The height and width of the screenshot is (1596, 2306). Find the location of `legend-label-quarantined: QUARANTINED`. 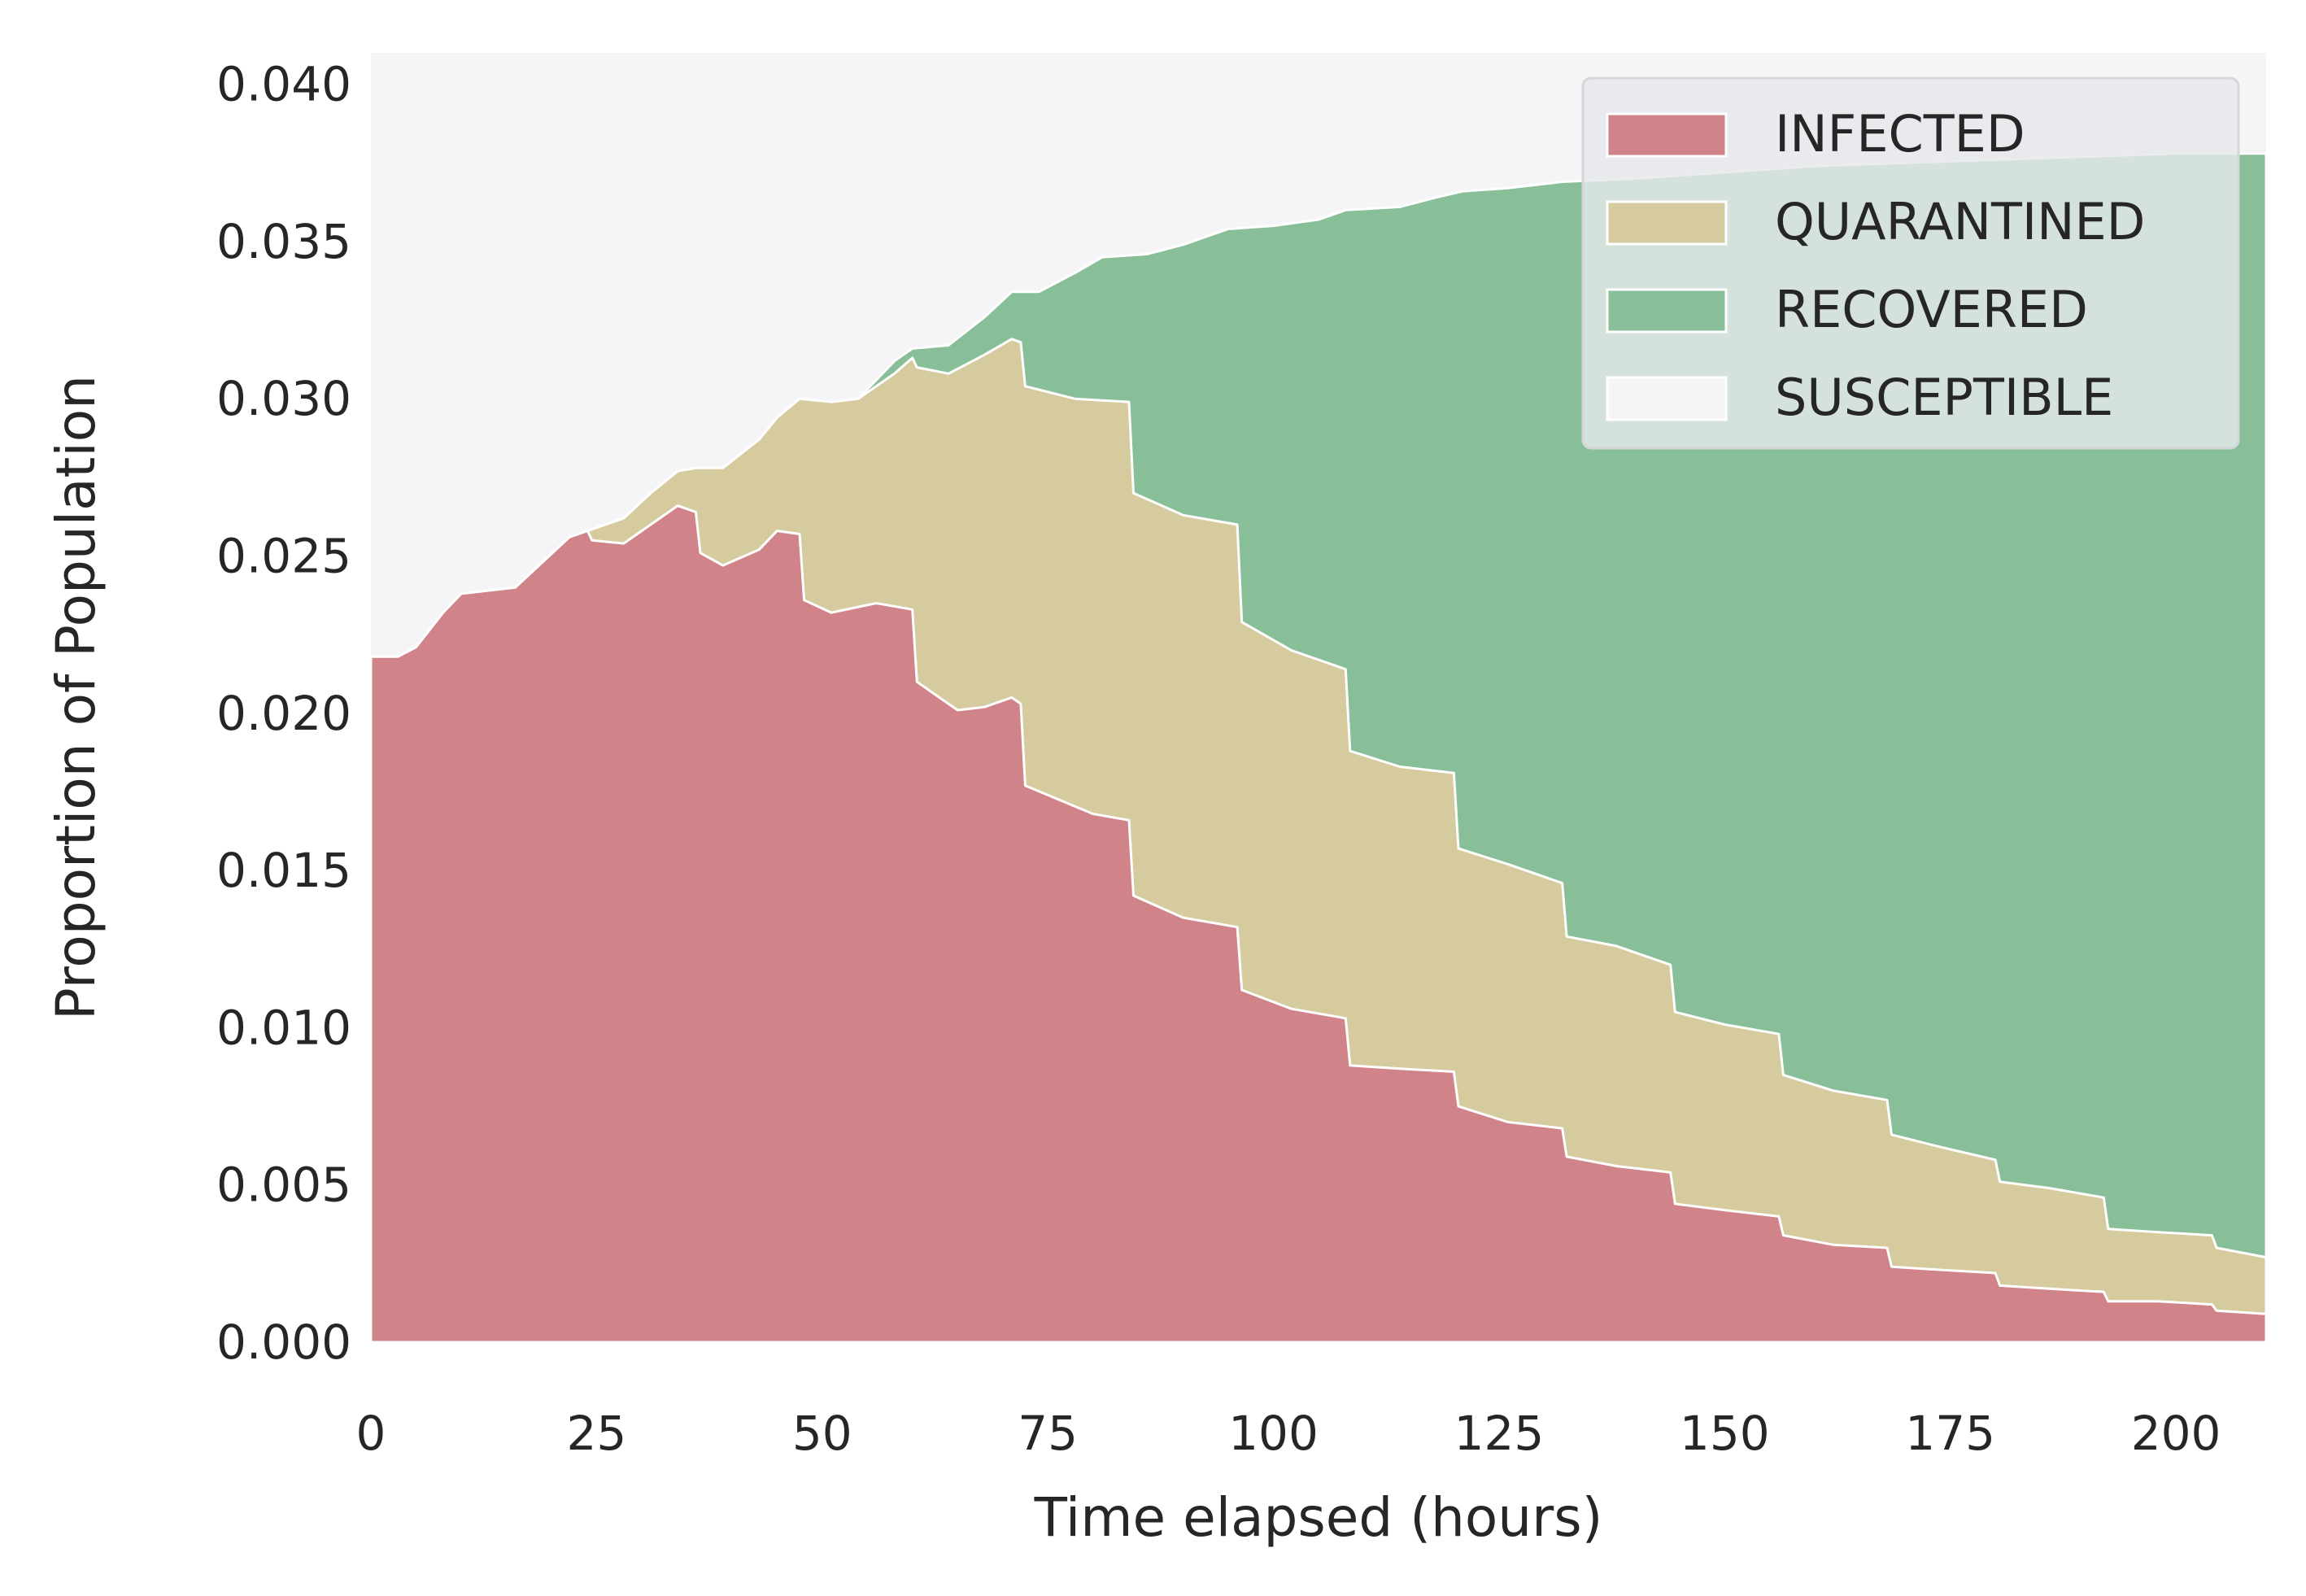

legend-label-quarantined: QUARANTINED is located at coordinates (1960, 221).